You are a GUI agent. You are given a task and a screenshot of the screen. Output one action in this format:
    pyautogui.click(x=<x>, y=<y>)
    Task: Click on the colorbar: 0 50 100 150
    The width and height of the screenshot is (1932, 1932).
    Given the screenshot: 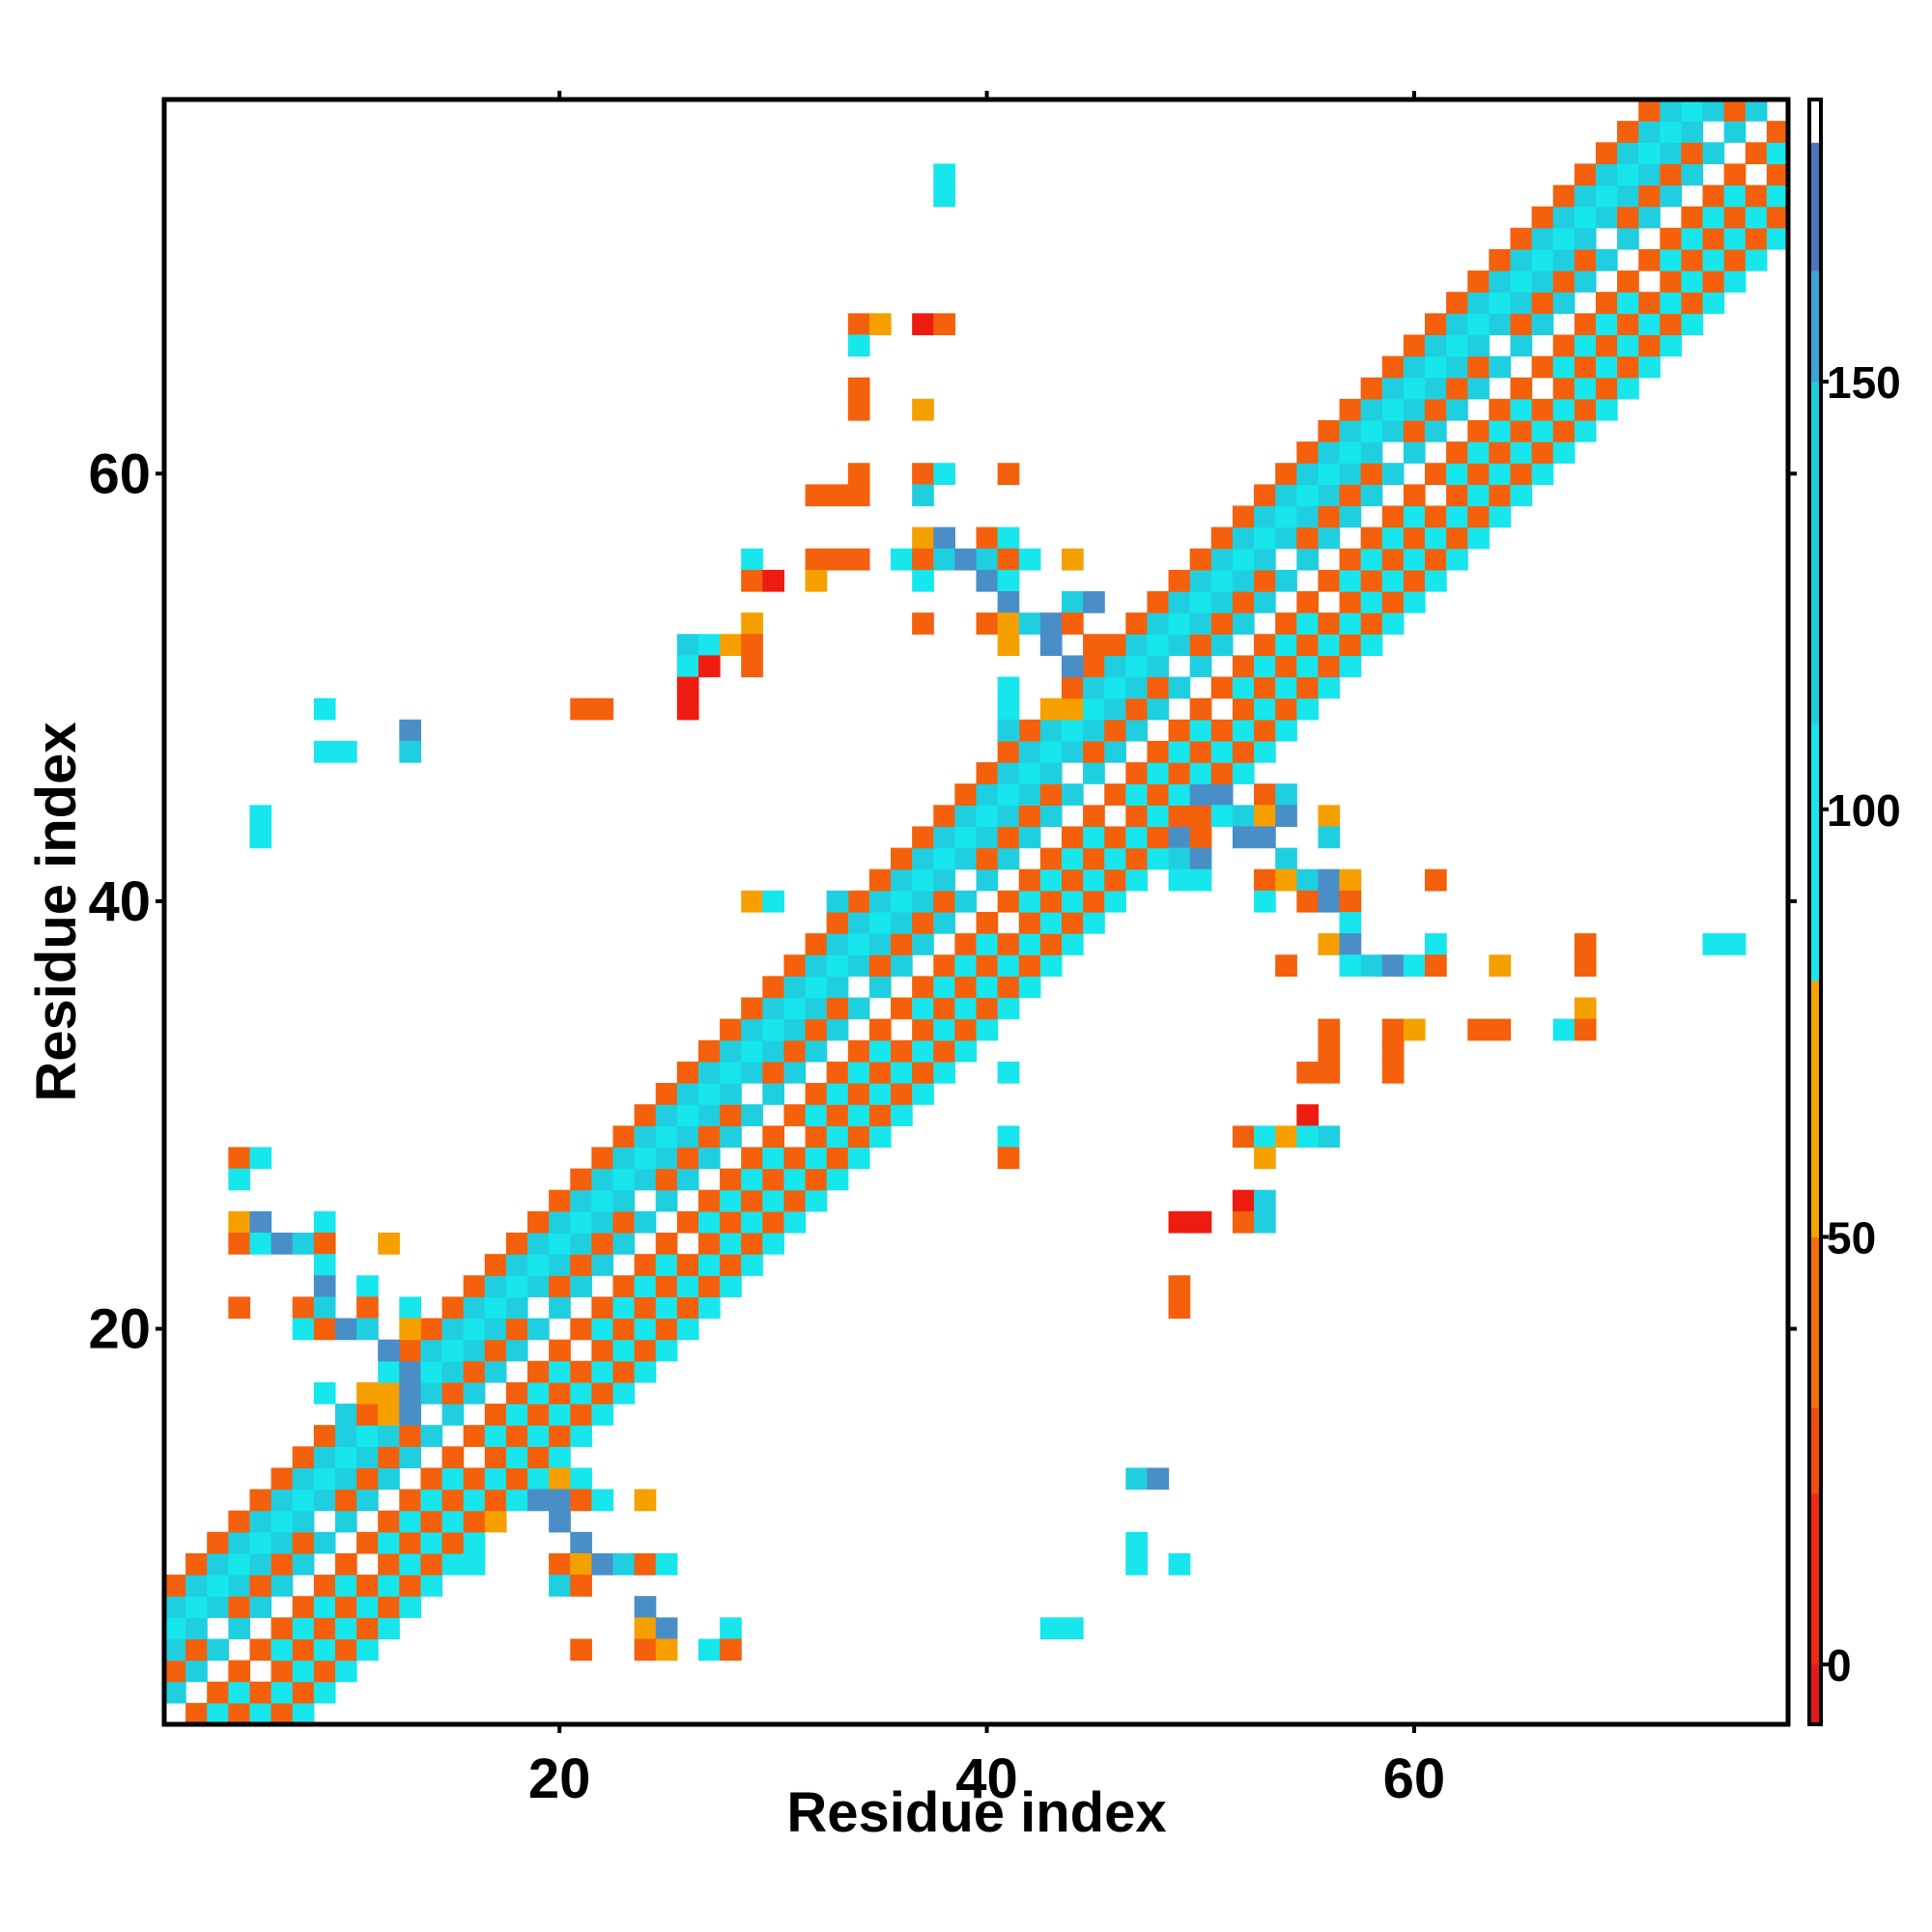 What is the action you would take?
    pyautogui.click(x=1854, y=912)
    